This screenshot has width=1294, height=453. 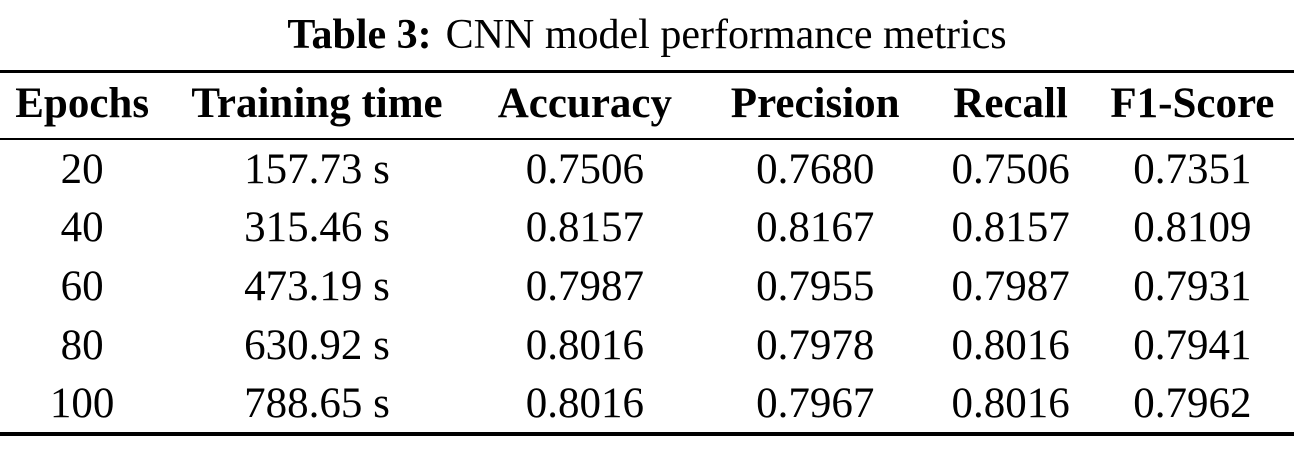 What do you see at coordinates (359, 35) in the screenshot?
I see `caption-label: Table 3:` at bounding box center [359, 35].